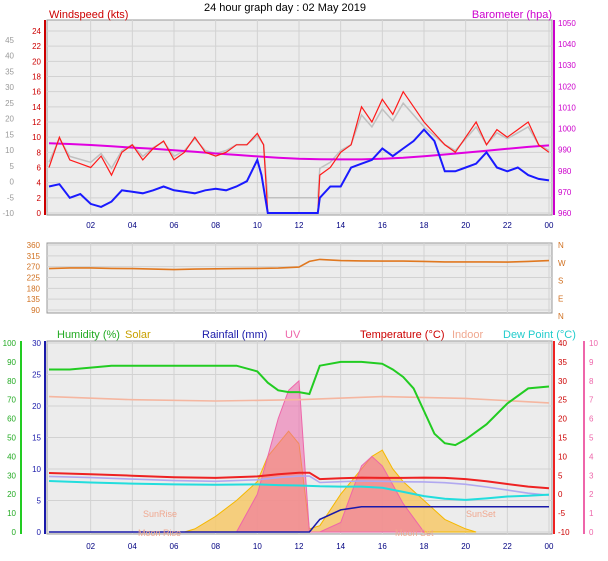 This screenshot has width=608, height=561. I want to click on scale-tick: 40, so click(9, 56).